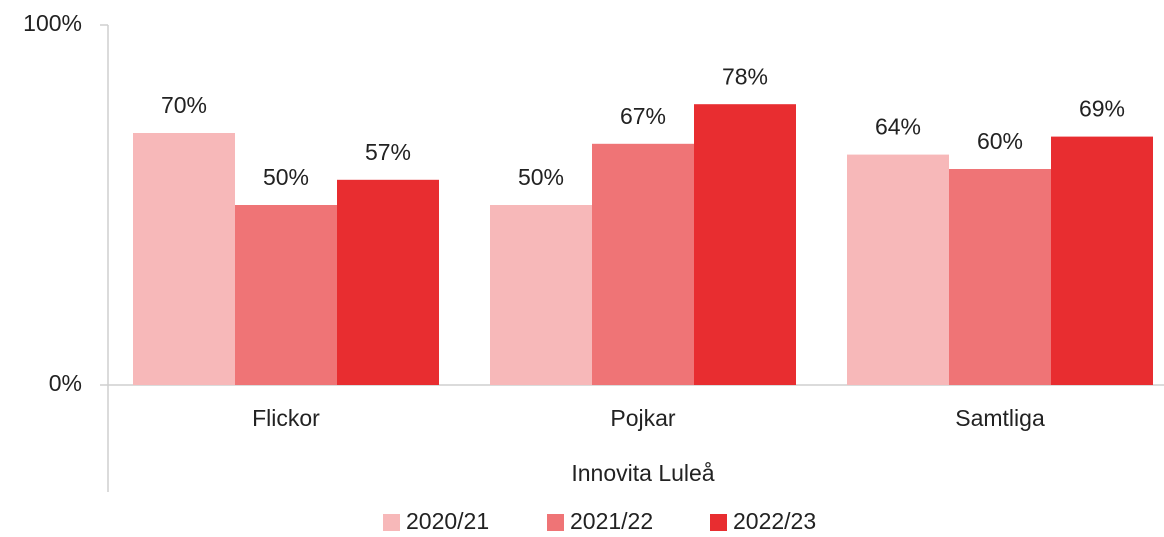  What do you see at coordinates (898, 127) in the screenshot?
I see `value-label: 64%` at bounding box center [898, 127].